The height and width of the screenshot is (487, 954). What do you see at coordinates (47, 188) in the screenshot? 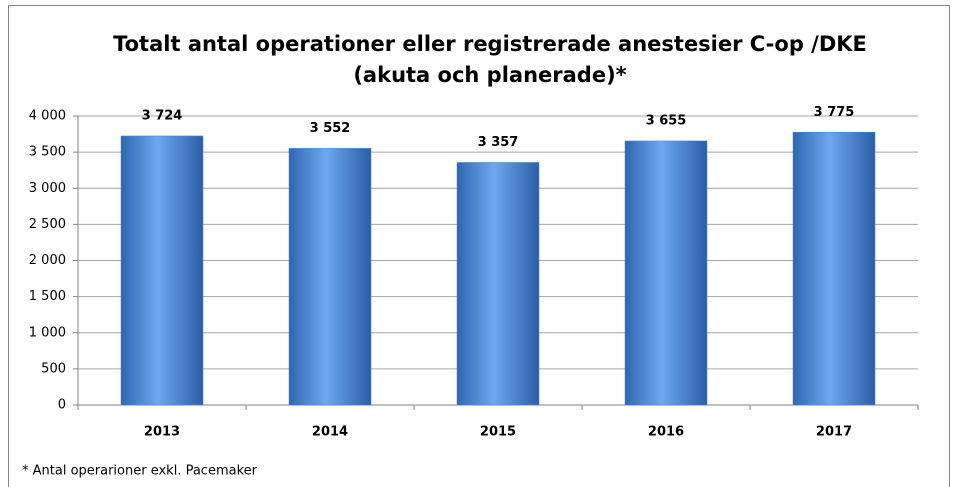
I see `y-tick-label: 3 000` at bounding box center [47, 188].